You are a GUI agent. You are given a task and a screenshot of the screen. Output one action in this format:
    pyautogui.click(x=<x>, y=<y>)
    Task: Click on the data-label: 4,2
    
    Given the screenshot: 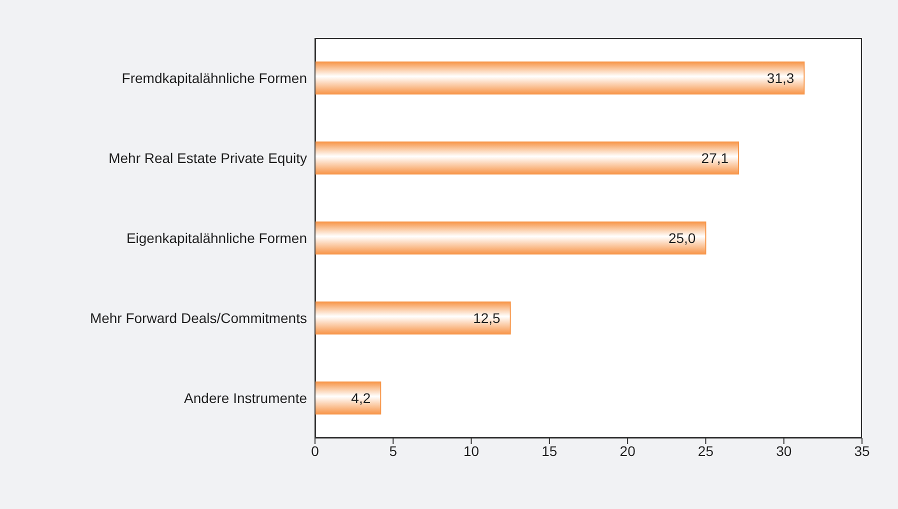 What is the action you would take?
    pyautogui.click(x=361, y=398)
    